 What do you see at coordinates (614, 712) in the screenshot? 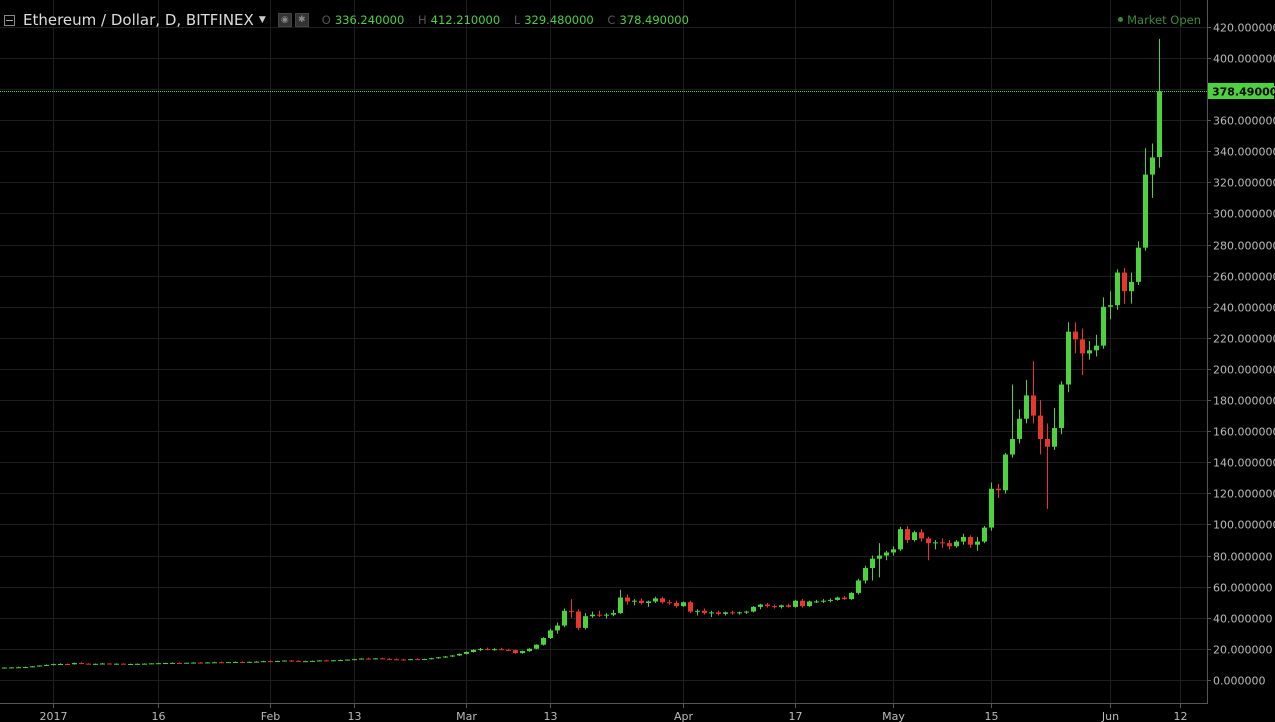
I see `time-axis: 2017 16 Feb 13 Mar 13 Apr 17 May 15 Jun 12` at bounding box center [614, 712].